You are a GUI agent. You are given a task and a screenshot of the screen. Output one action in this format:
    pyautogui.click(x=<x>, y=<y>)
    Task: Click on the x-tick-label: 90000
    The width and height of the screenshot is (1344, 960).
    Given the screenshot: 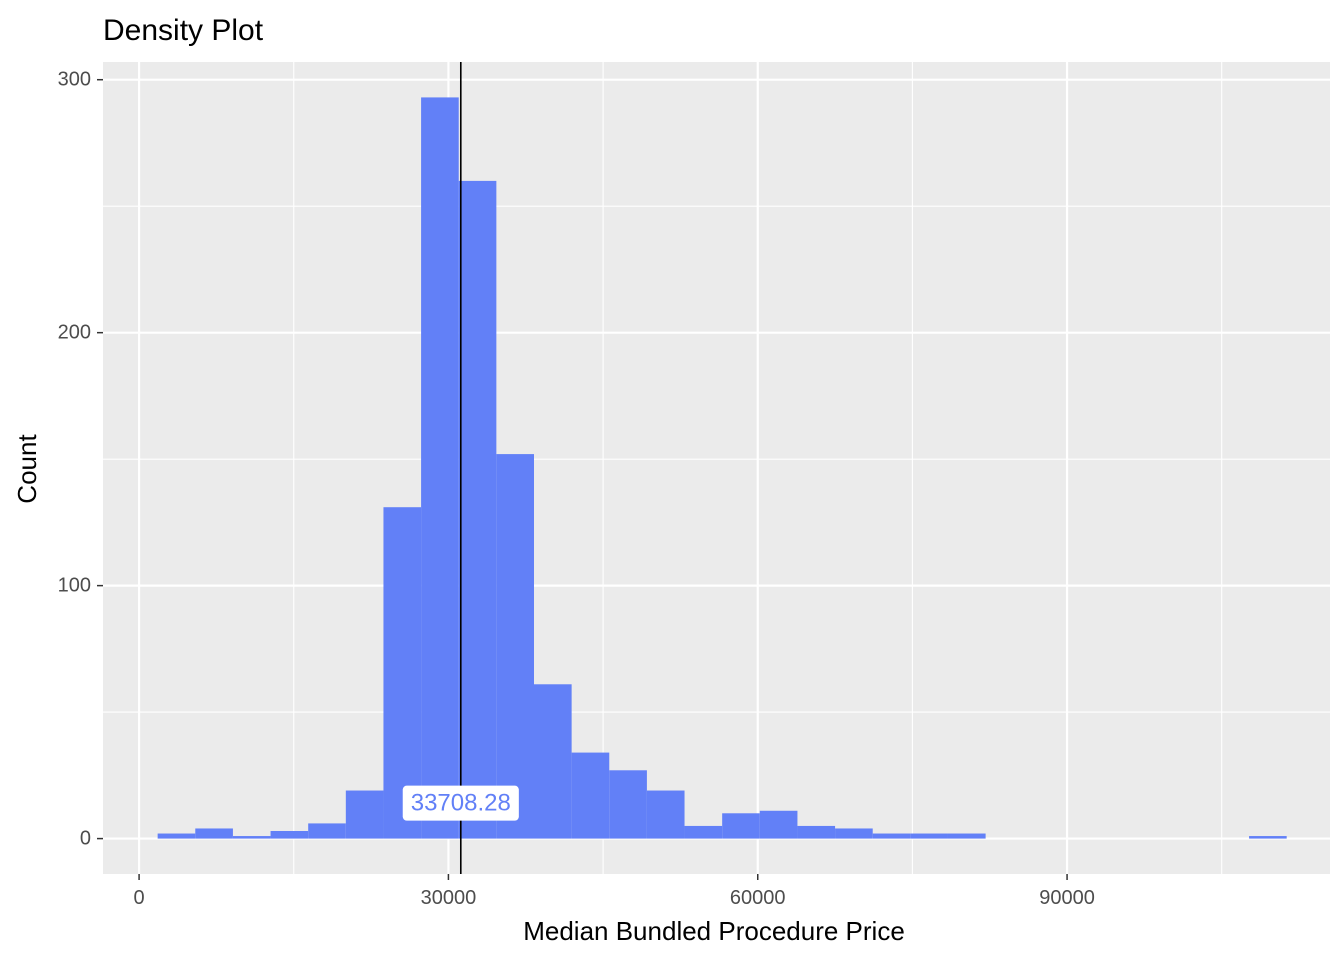 What is the action you would take?
    pyautogui.click(x=1067, y=898)
    